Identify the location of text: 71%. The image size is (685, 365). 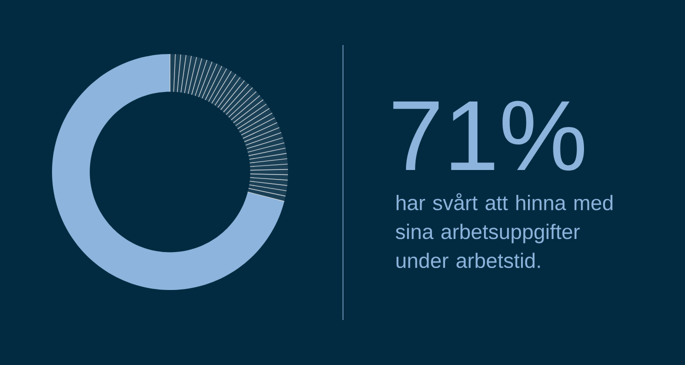
(488, 135).